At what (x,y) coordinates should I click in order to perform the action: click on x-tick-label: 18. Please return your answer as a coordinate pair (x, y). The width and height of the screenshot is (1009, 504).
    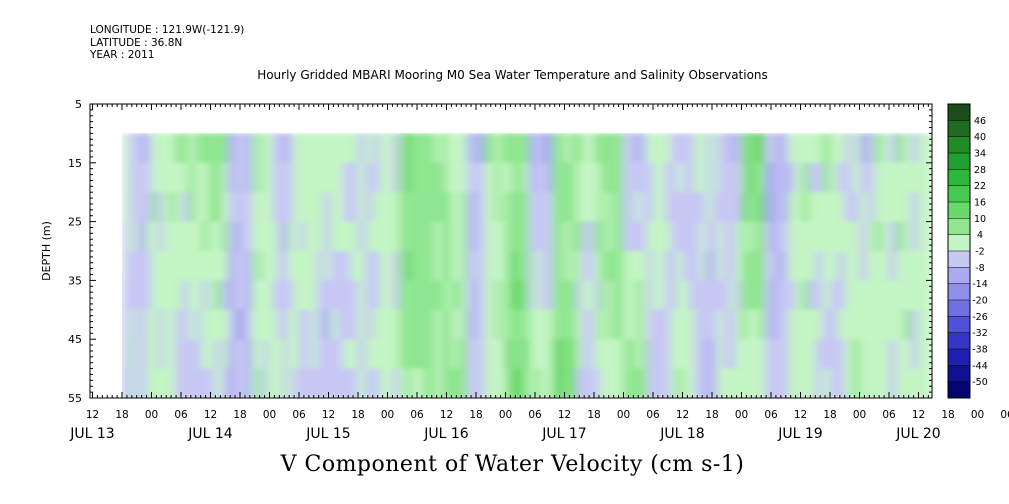
    Looking at the image, I should click on (947, 415).